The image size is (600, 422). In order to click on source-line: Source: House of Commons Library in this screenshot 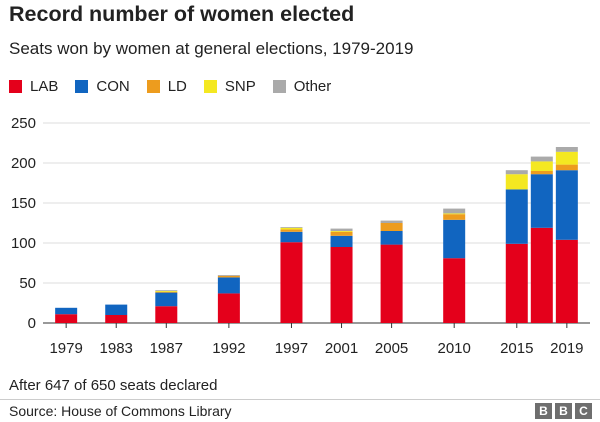, I will do `click(120, 411)`.